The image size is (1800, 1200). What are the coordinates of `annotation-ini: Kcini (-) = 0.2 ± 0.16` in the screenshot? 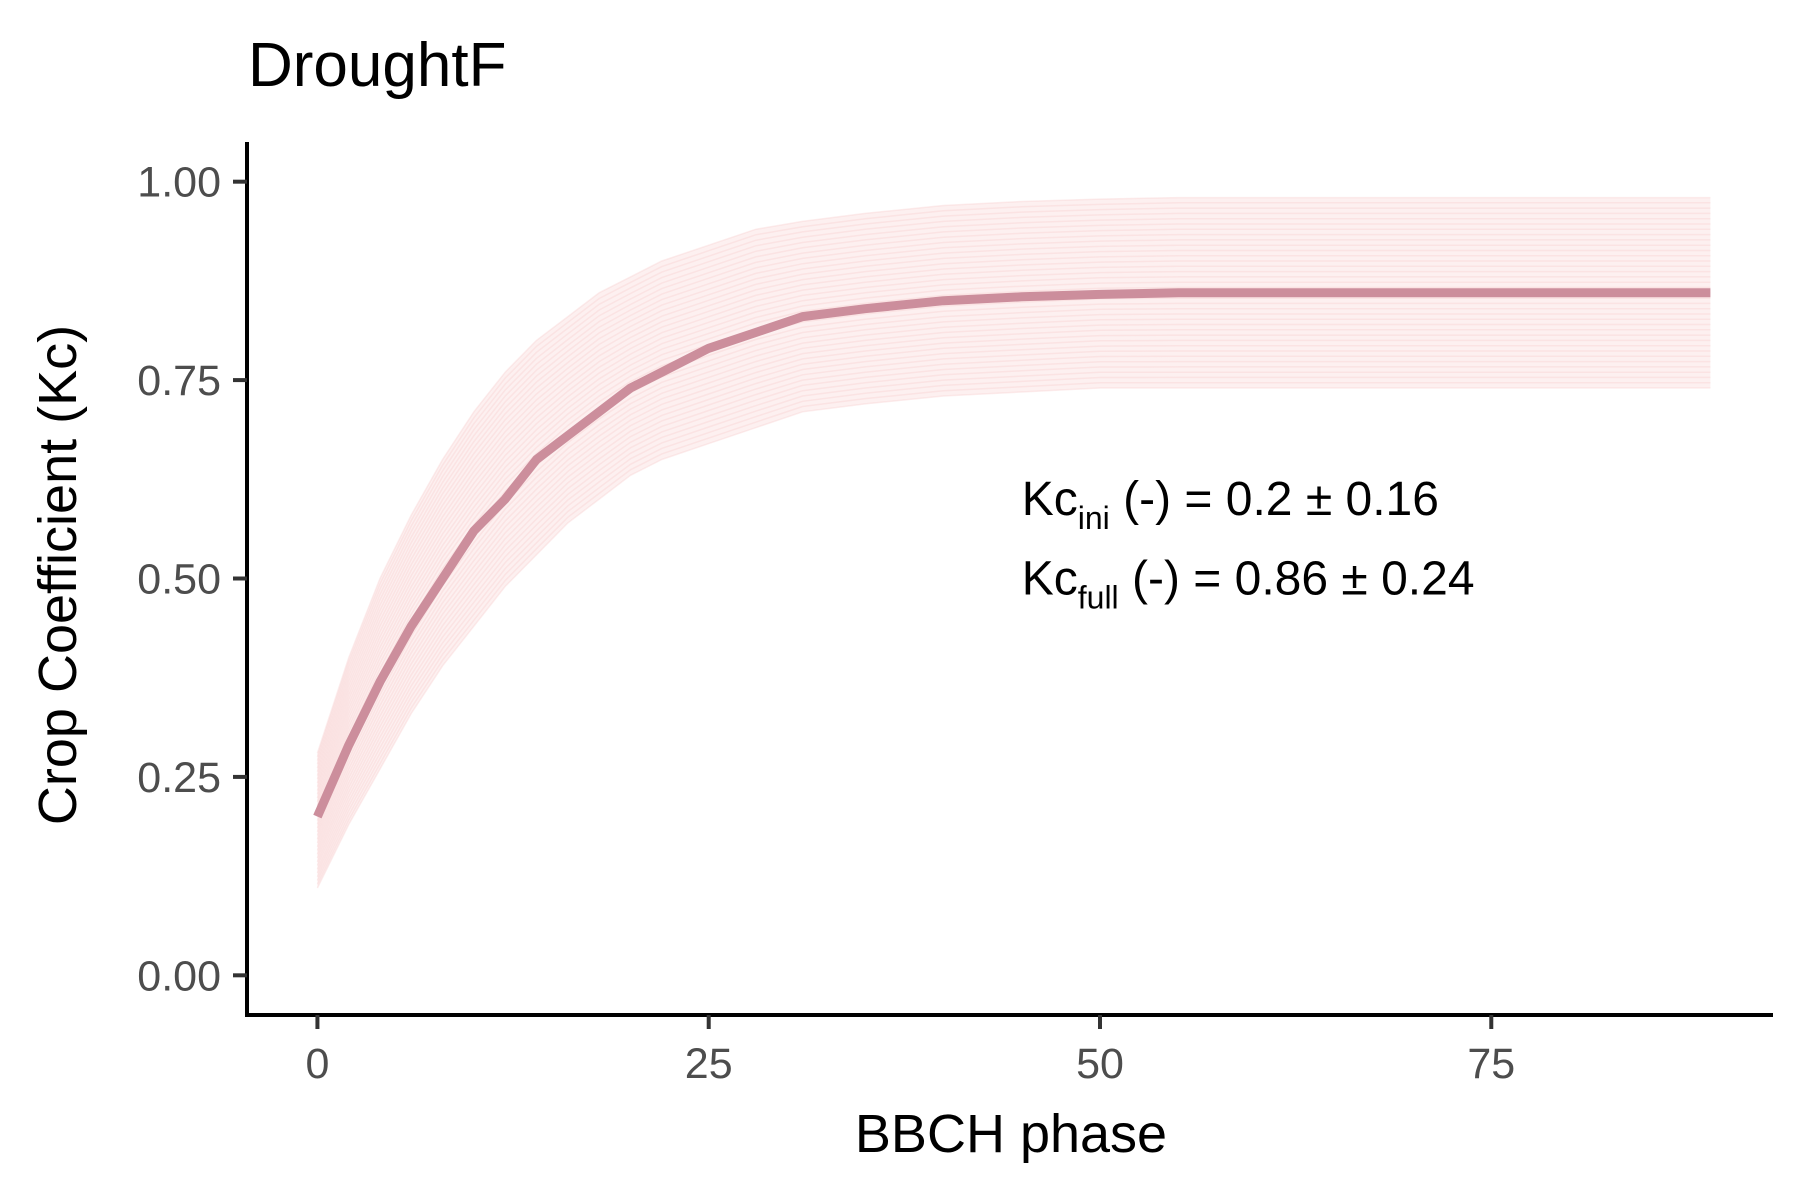 It's located at (1230, 504).